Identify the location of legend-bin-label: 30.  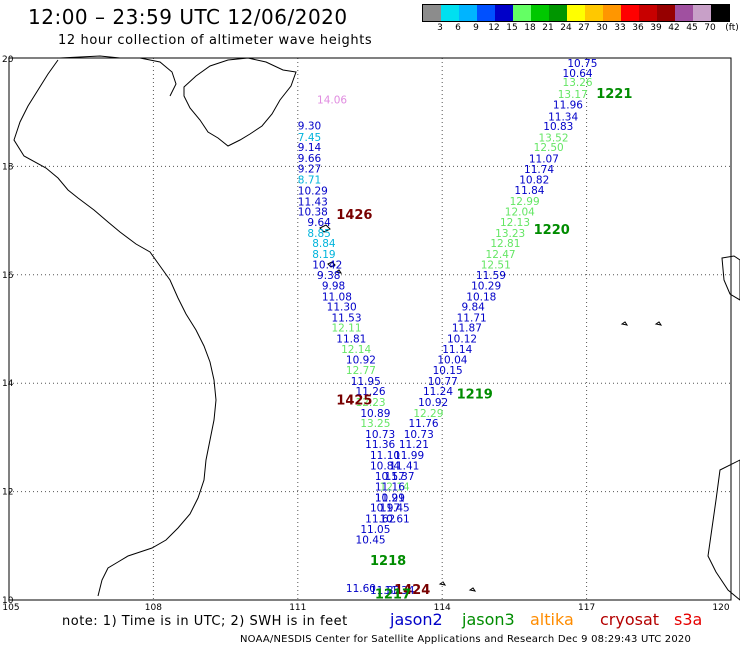
(602, 28).